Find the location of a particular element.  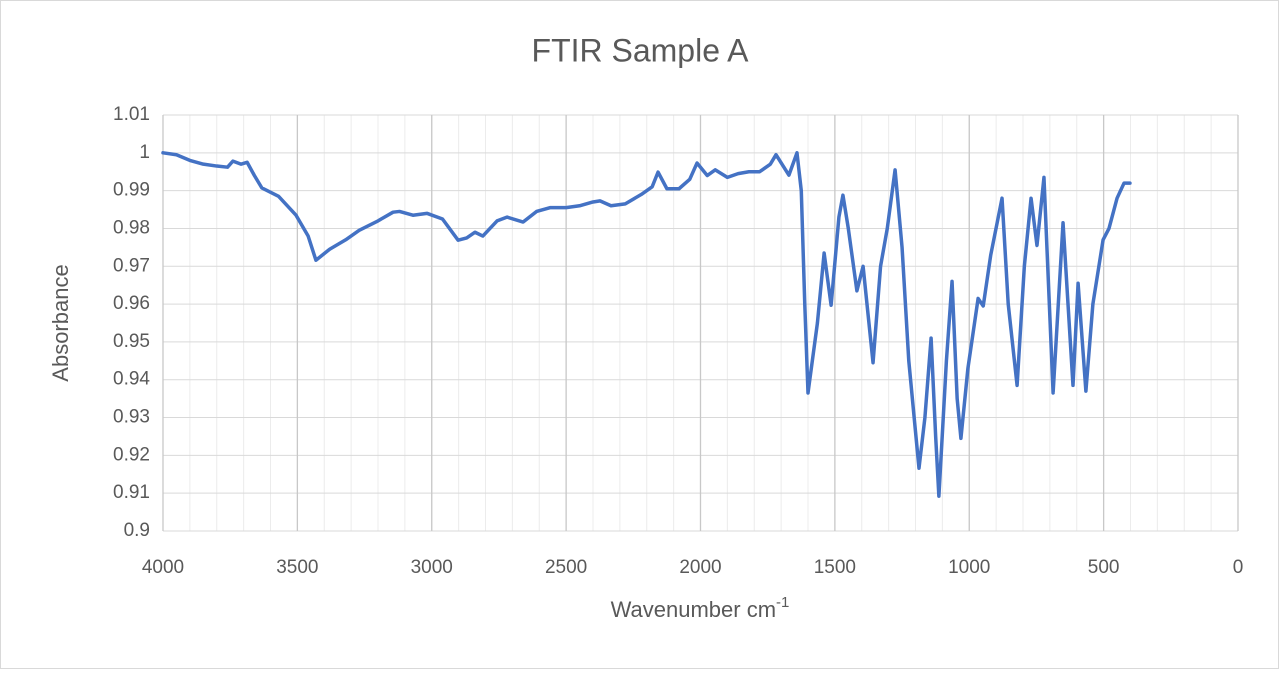

x-tick-label: 1000 is located at coordinates (969, 567).